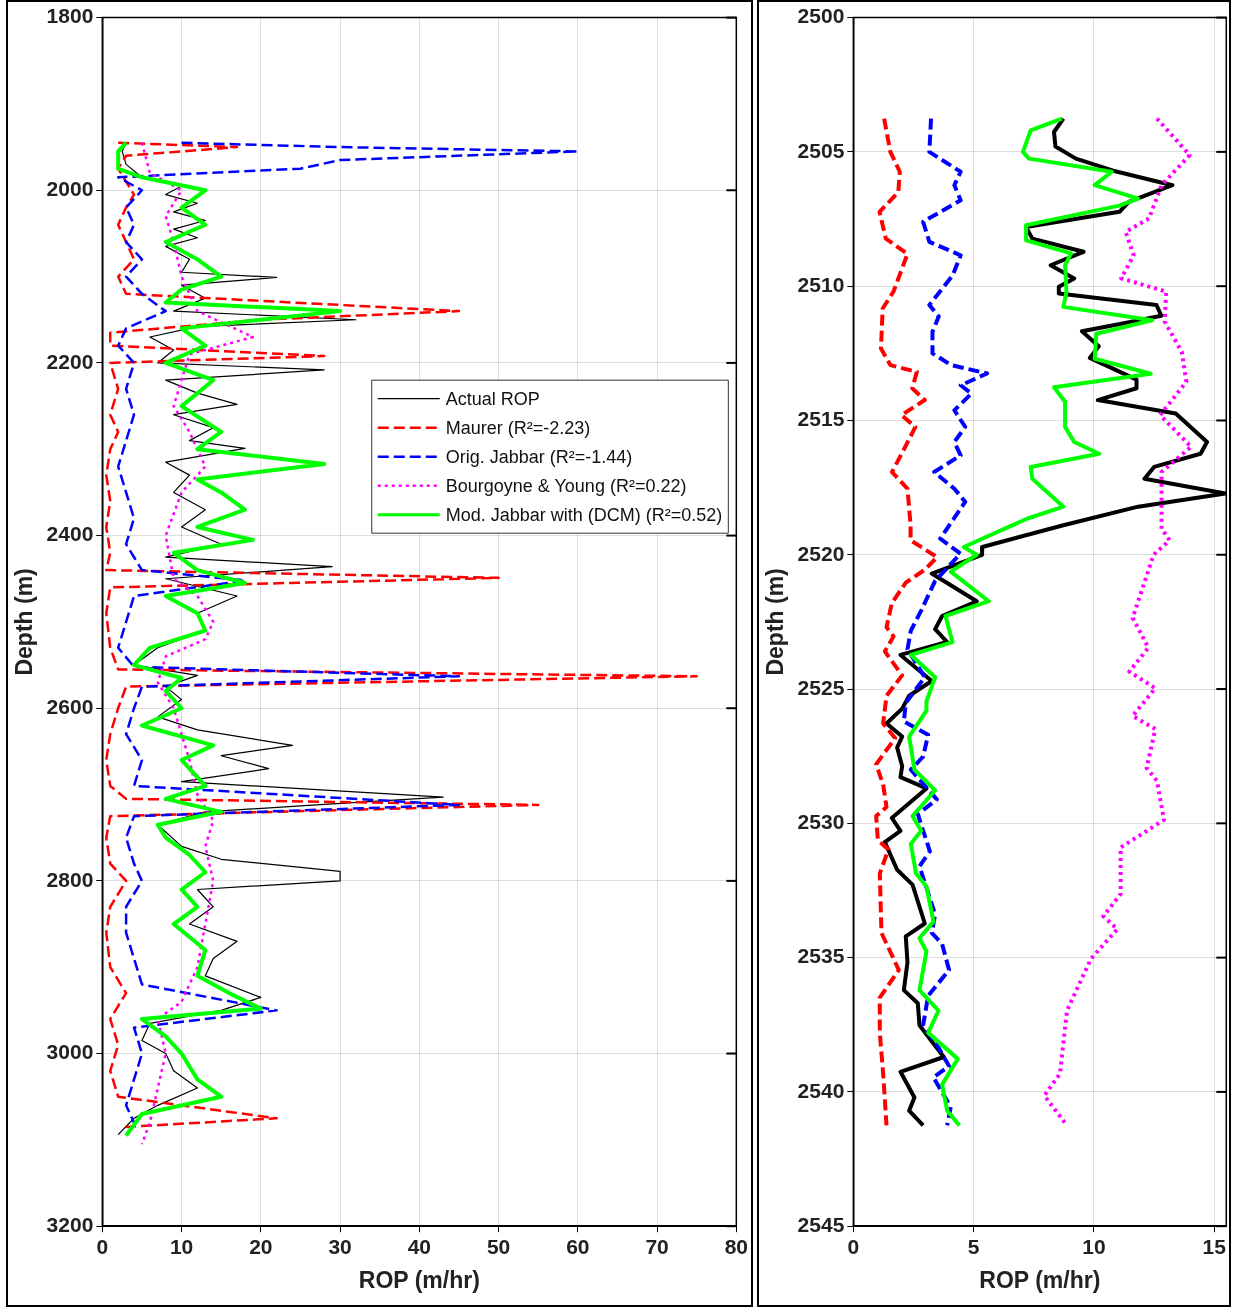  Describe the element at coordinates (518, 427) in the screenshot. I see `legend-label: Maurer (R²=-2.23)` at that location.